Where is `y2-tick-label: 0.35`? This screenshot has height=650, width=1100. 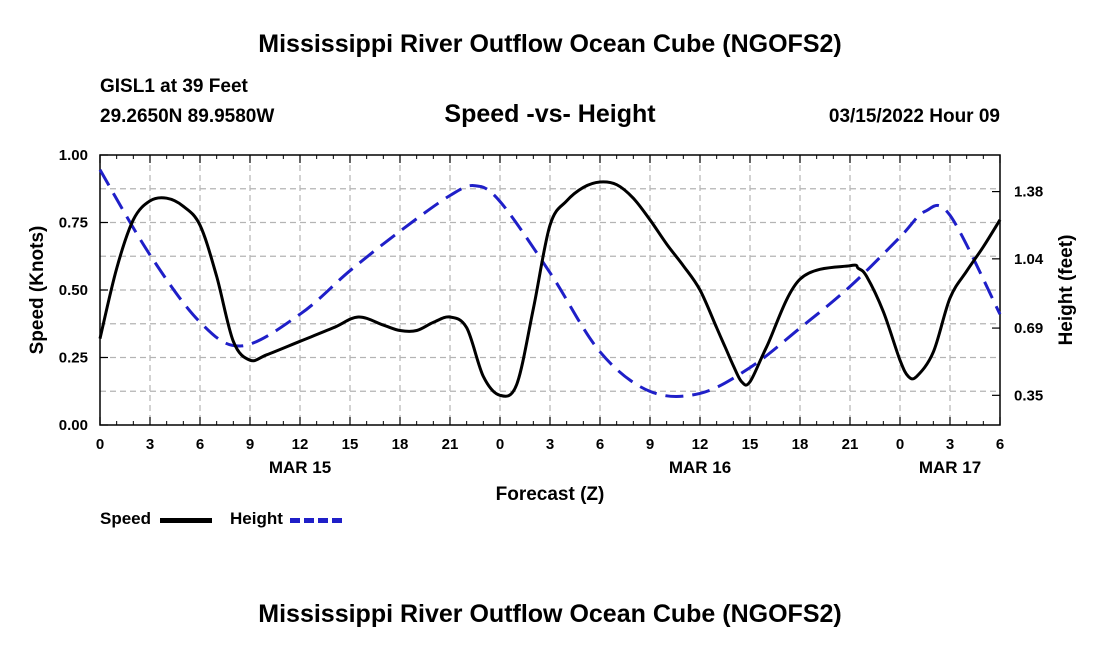 y2-tick-label: 0.35 is located at coordinates (1028, 395).